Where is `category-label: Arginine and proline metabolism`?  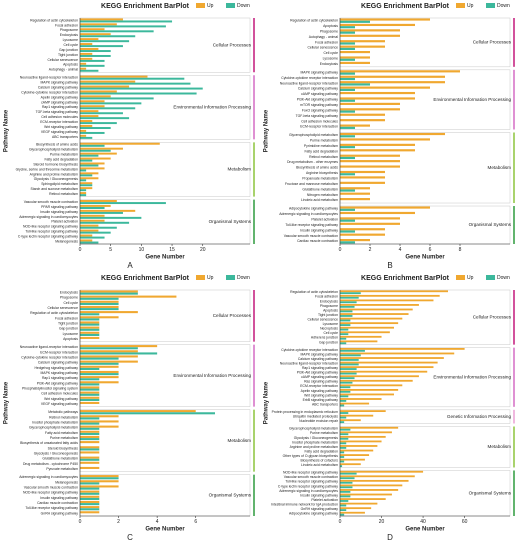
category-label: Arginine and proline metabolism is located at coordinates (314, 447).